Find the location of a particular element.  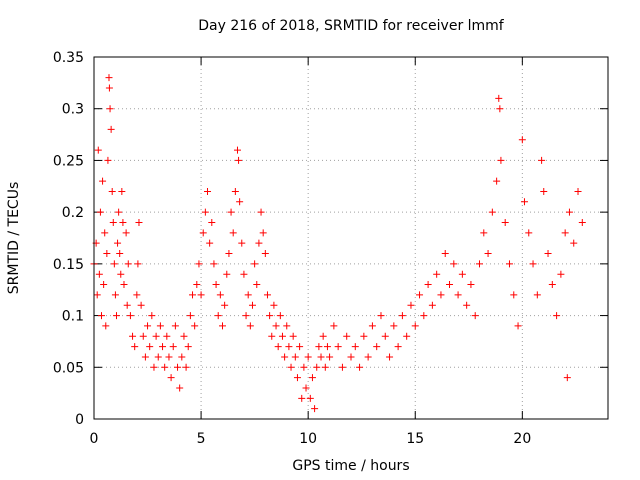

y-tick-label: 0.25 is located at coordinates (68, 161).